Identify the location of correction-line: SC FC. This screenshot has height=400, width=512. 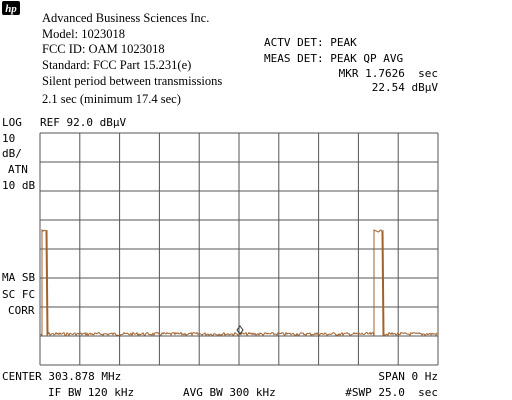
(18, 294).